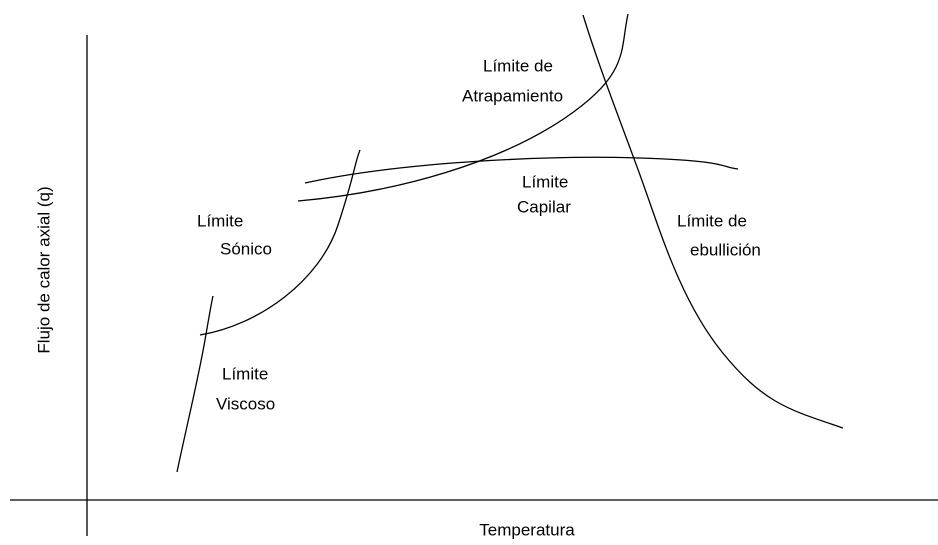  I want to click on entrainment-limit-curve, so click(463, 107).